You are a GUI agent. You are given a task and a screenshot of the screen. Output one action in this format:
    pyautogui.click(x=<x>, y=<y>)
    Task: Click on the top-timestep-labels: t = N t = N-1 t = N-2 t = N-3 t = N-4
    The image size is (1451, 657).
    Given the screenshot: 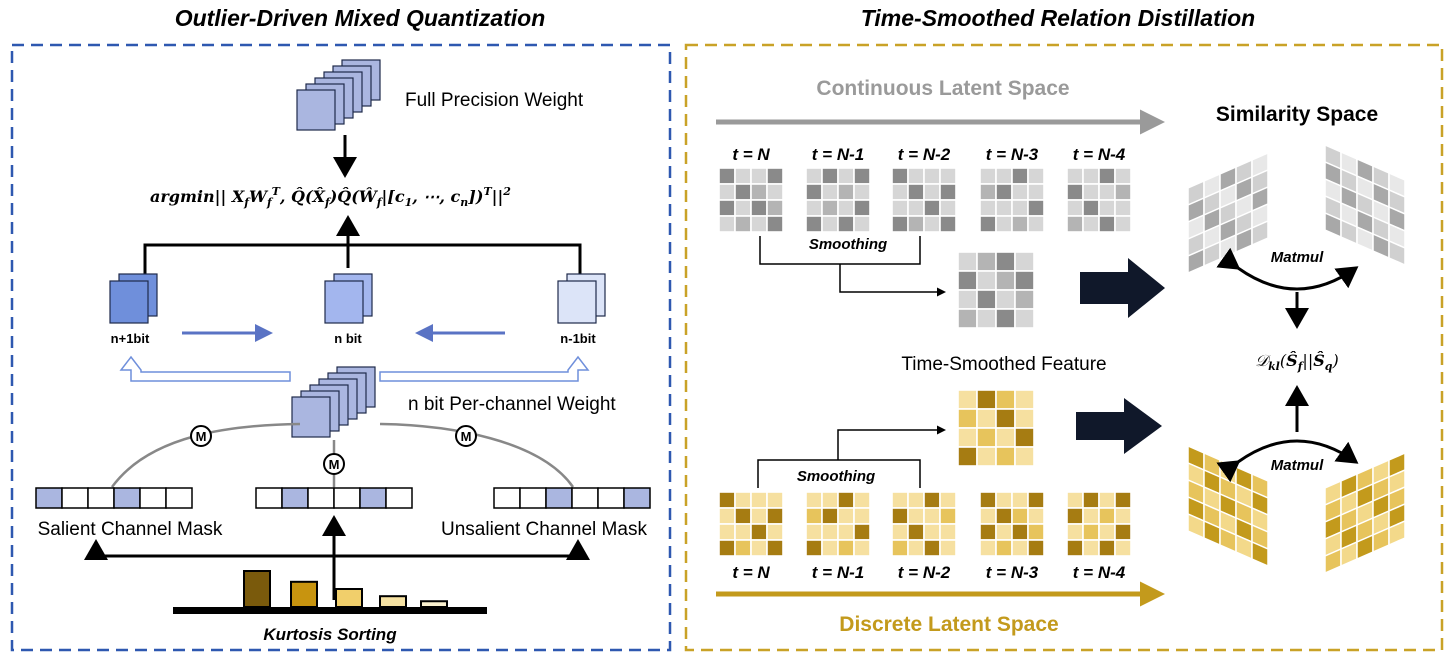 What is the action you would take?
    pyautogui.click(x=928, y=154)
    